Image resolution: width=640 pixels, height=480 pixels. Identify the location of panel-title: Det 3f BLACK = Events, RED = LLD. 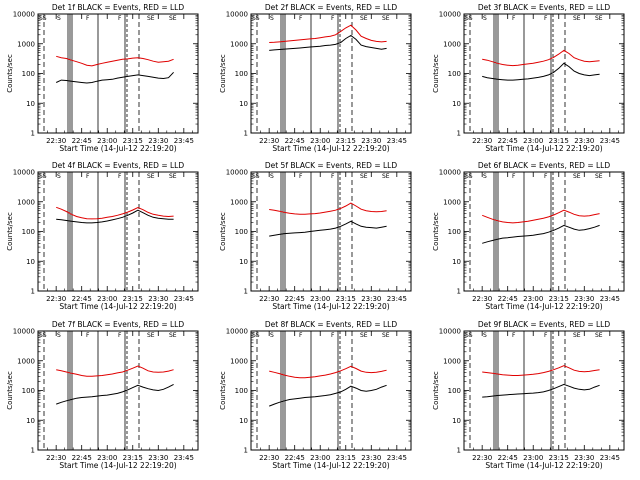
(544, 7).